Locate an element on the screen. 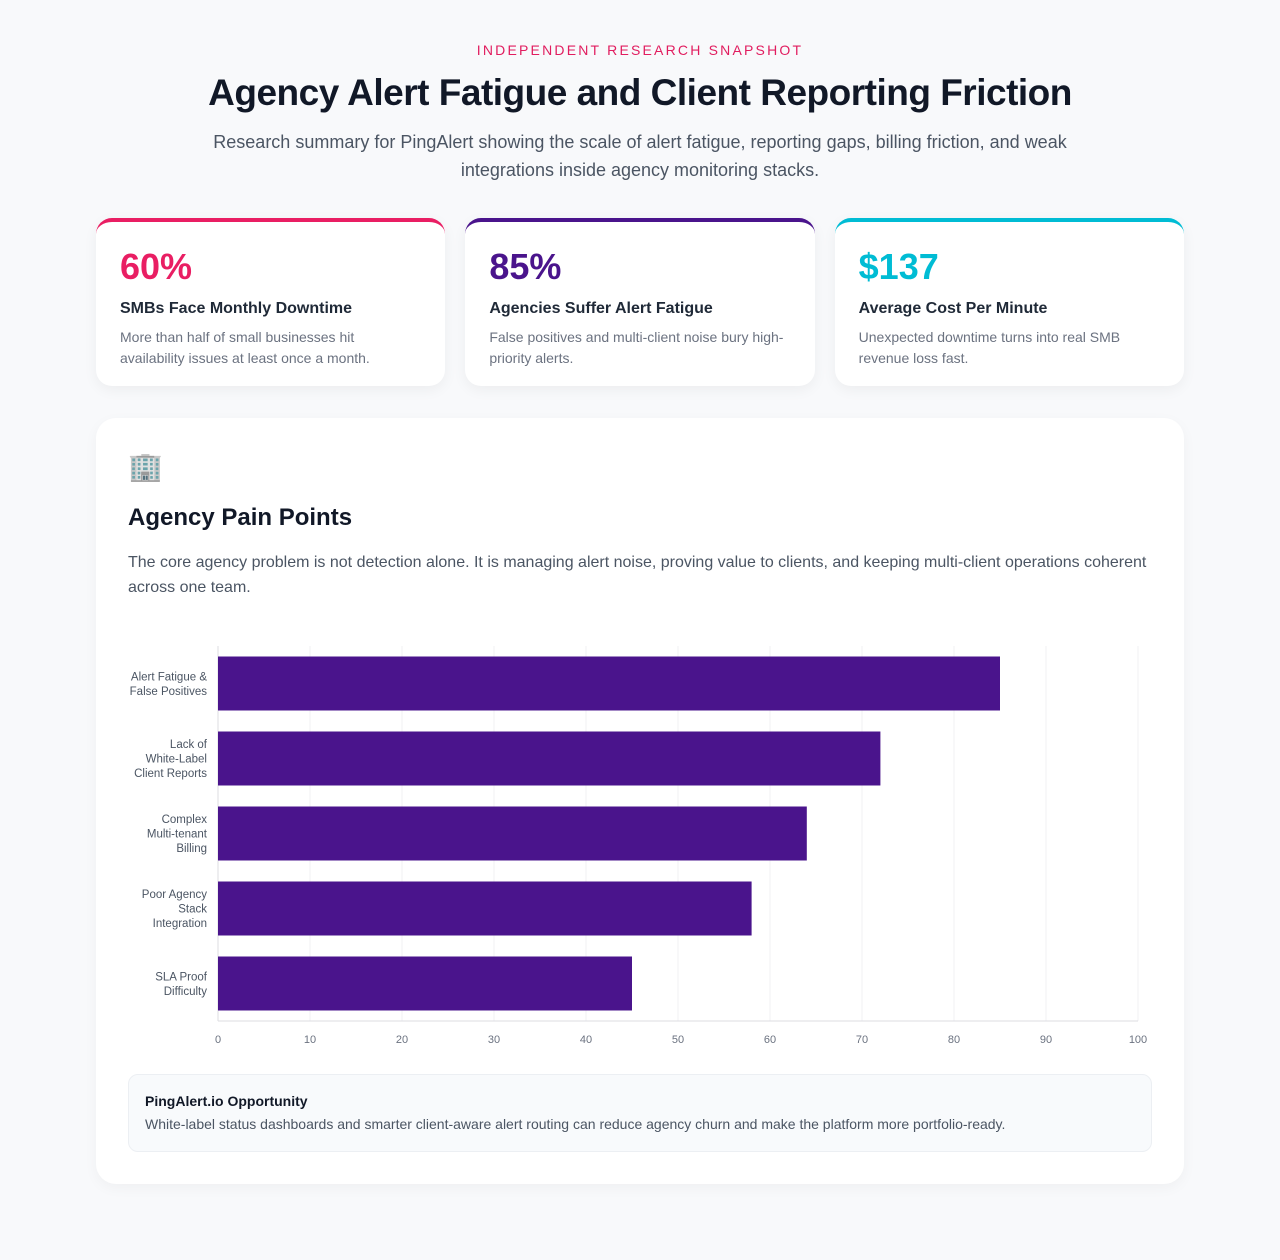  stat-title: Agencies Suffer Alert Fatigue is located at coordinates (601, 308).